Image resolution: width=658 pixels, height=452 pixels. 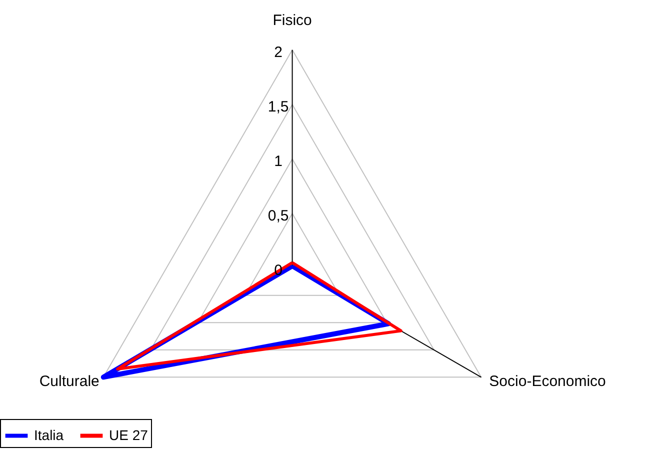 I want to click on legend-label: Italia, so click(x=49, y=434).